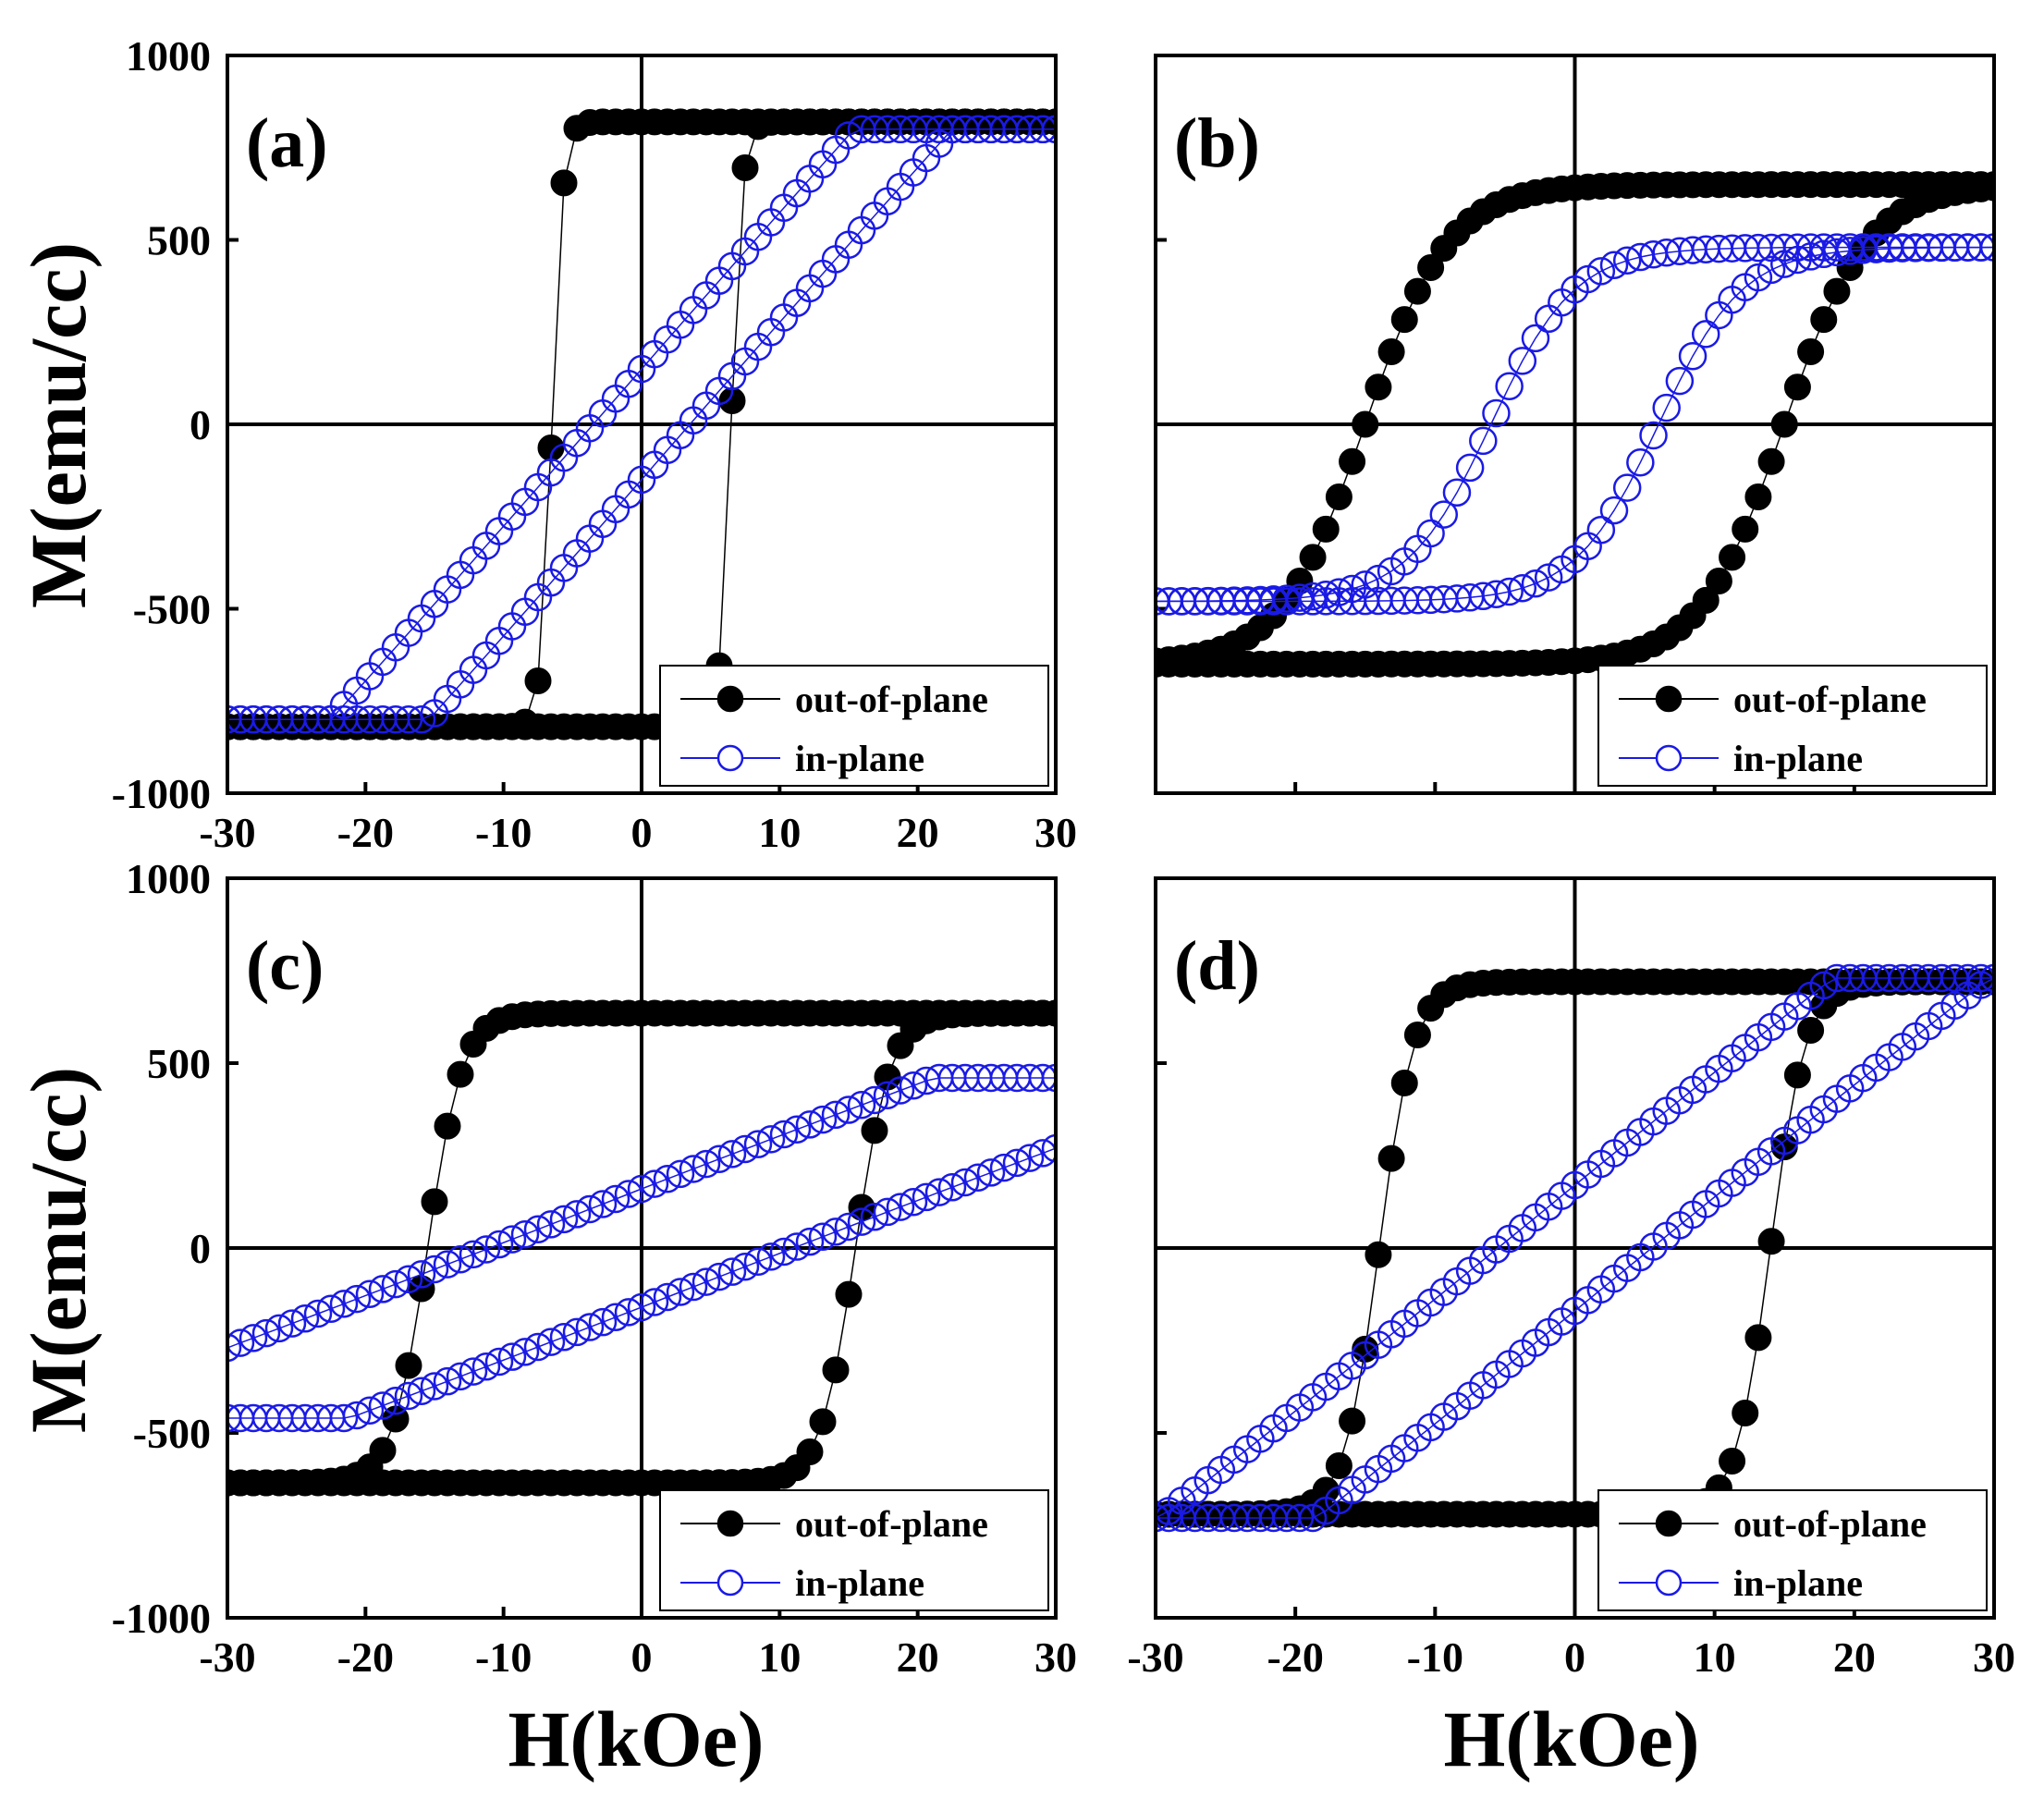 The height and width of the screenshot is (1799, 2044). I want to click on legend-marker, so click(1669, 758).